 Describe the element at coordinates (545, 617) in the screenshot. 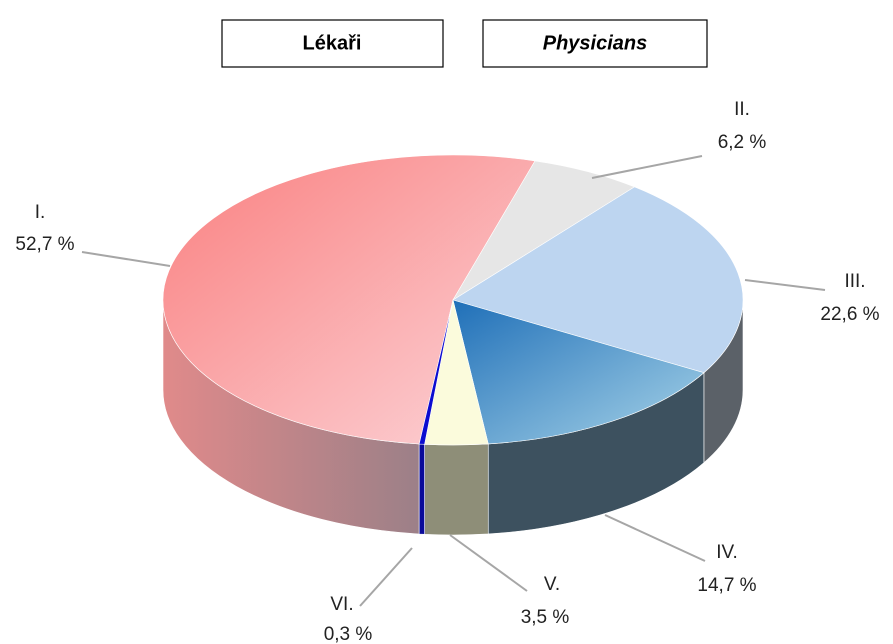

I see `value-label: 3,5 %` at that location.